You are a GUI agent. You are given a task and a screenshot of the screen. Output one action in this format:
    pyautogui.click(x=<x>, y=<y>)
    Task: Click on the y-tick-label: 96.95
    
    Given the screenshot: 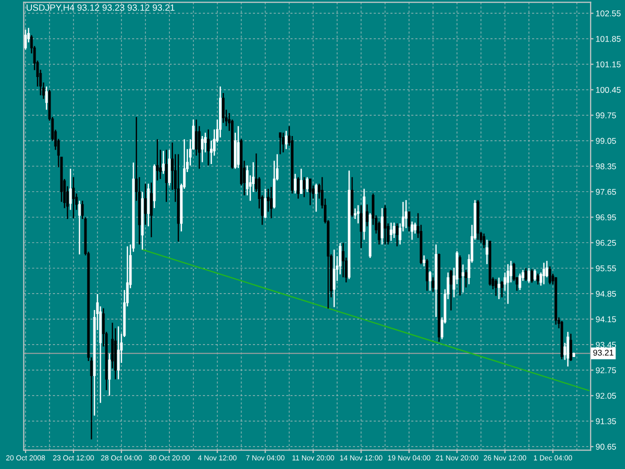 What is the action you would take?
    pyautogui.click(x=606, y=217)
    